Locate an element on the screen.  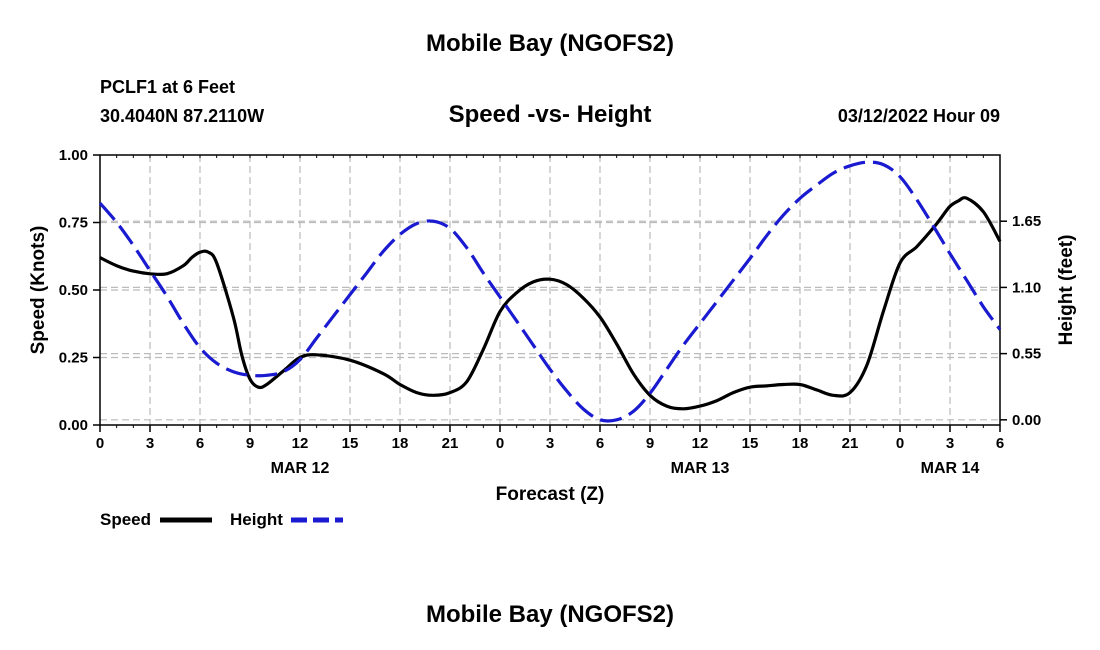
x-axis-label: Forecast (Z) is located at coordinates (550, 494).